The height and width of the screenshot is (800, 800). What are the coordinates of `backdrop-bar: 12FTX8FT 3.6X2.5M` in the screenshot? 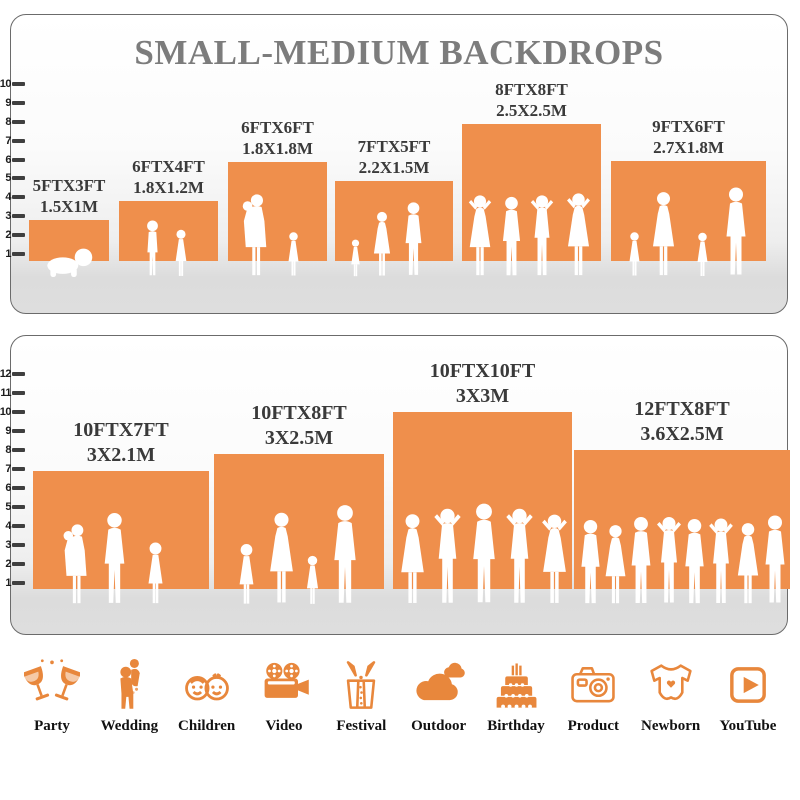 It's located at (682, 501).